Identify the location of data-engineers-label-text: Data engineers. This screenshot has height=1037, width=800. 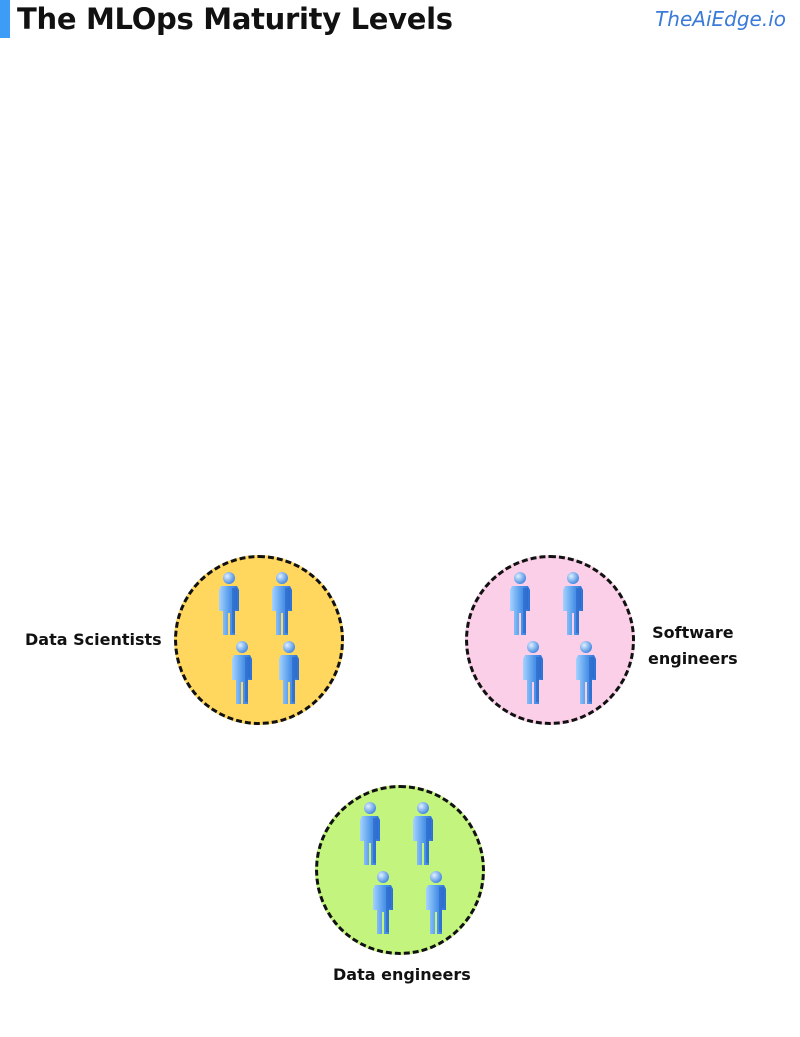
(402, 974).